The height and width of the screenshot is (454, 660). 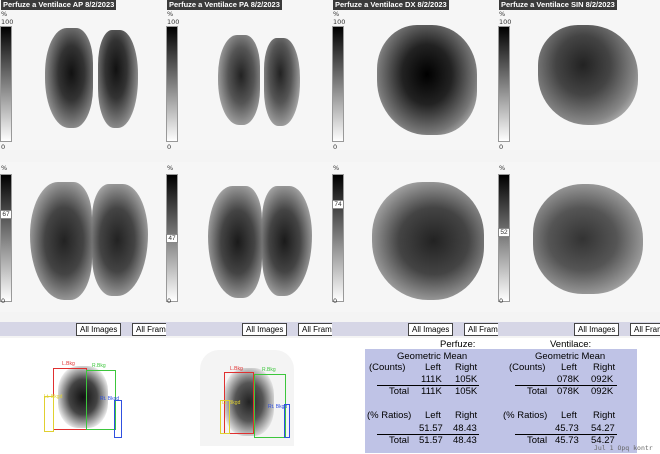 I want to click on vent-right-header: Right, so click(x=604, y=367).